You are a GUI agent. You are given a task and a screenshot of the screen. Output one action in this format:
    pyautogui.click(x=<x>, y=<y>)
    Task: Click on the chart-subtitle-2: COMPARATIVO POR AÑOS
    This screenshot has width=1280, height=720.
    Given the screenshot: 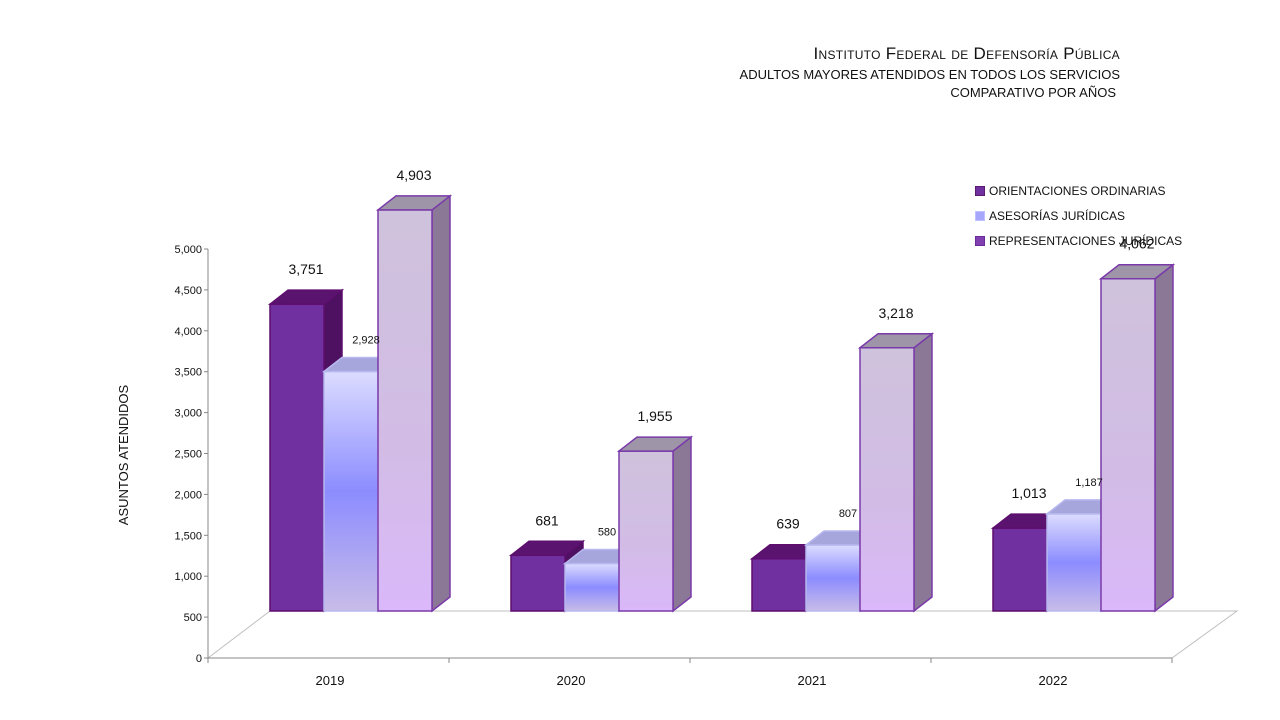 What is the action you would take?
    pyautogui.click(x=1033, y=92)
    